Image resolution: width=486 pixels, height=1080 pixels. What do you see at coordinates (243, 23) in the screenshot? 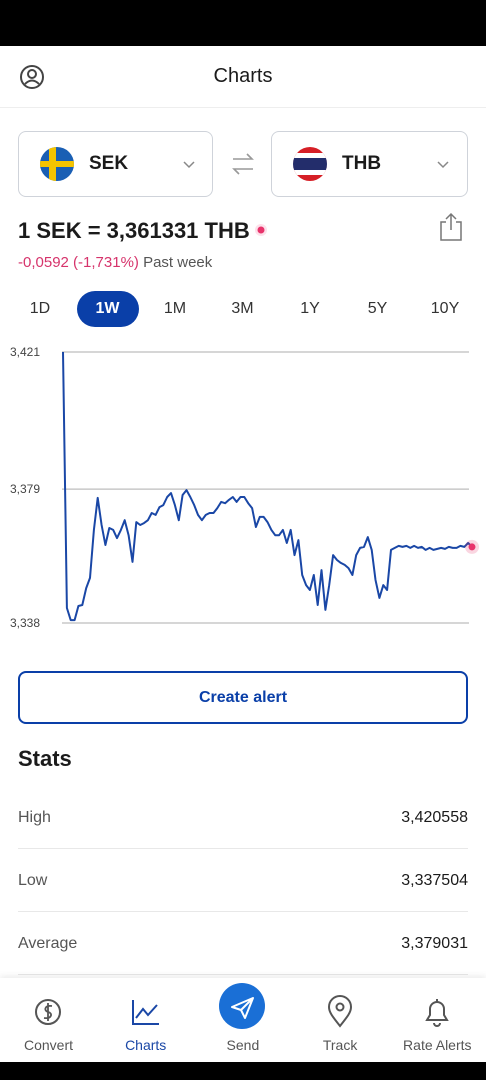
I see `status-bar` at bounding box center [243, 23].